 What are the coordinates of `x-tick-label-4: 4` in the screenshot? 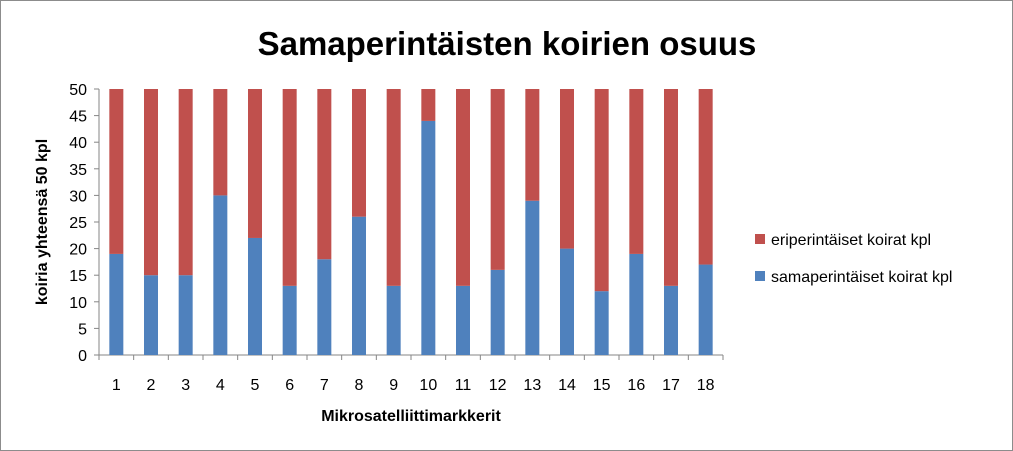 It's located at (220, 385).